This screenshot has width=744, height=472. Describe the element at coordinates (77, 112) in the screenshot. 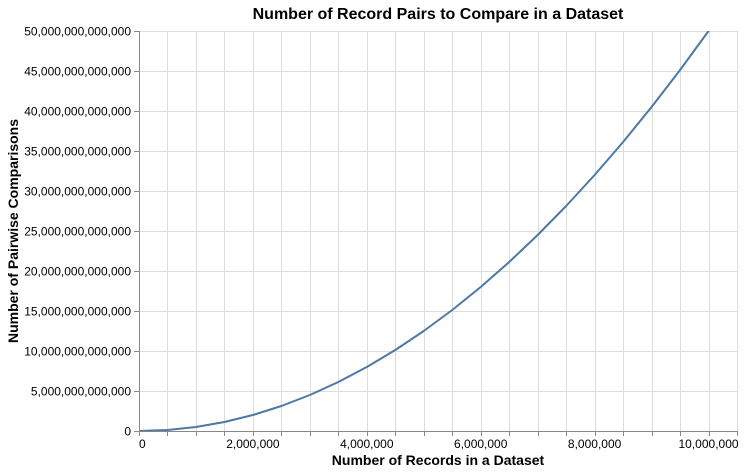

I see `y-tick-label: 40,000,000,000,000` at that location.